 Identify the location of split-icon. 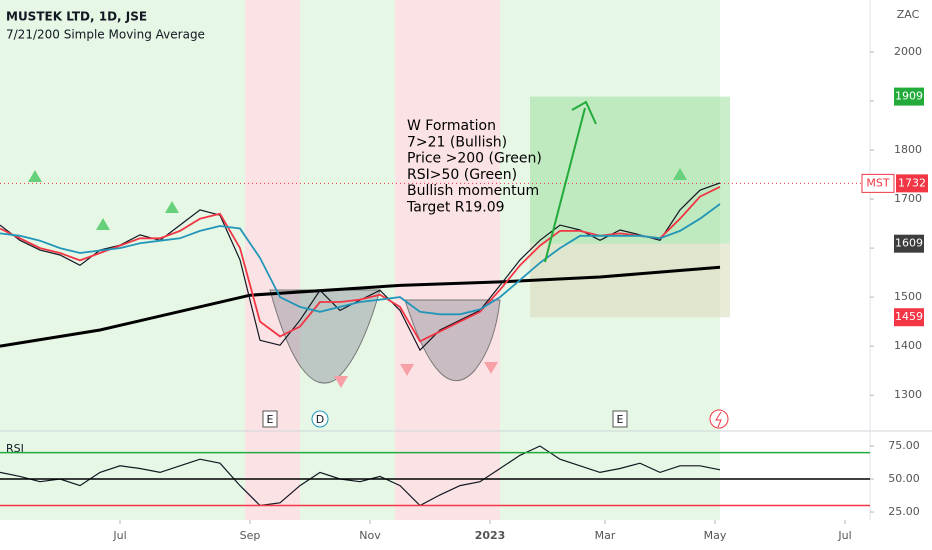
(719, 419).